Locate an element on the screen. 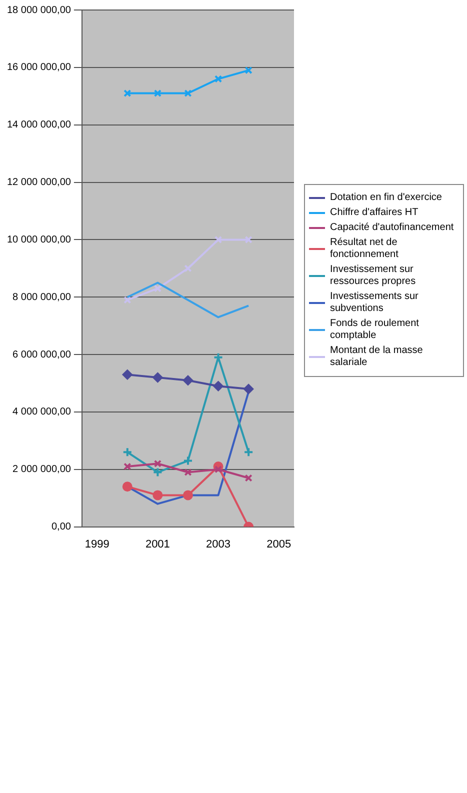 Image resolution: width=467 pixels, height=793 pixels. x-tick-label: 2003 is located at coordinates (218, 544).